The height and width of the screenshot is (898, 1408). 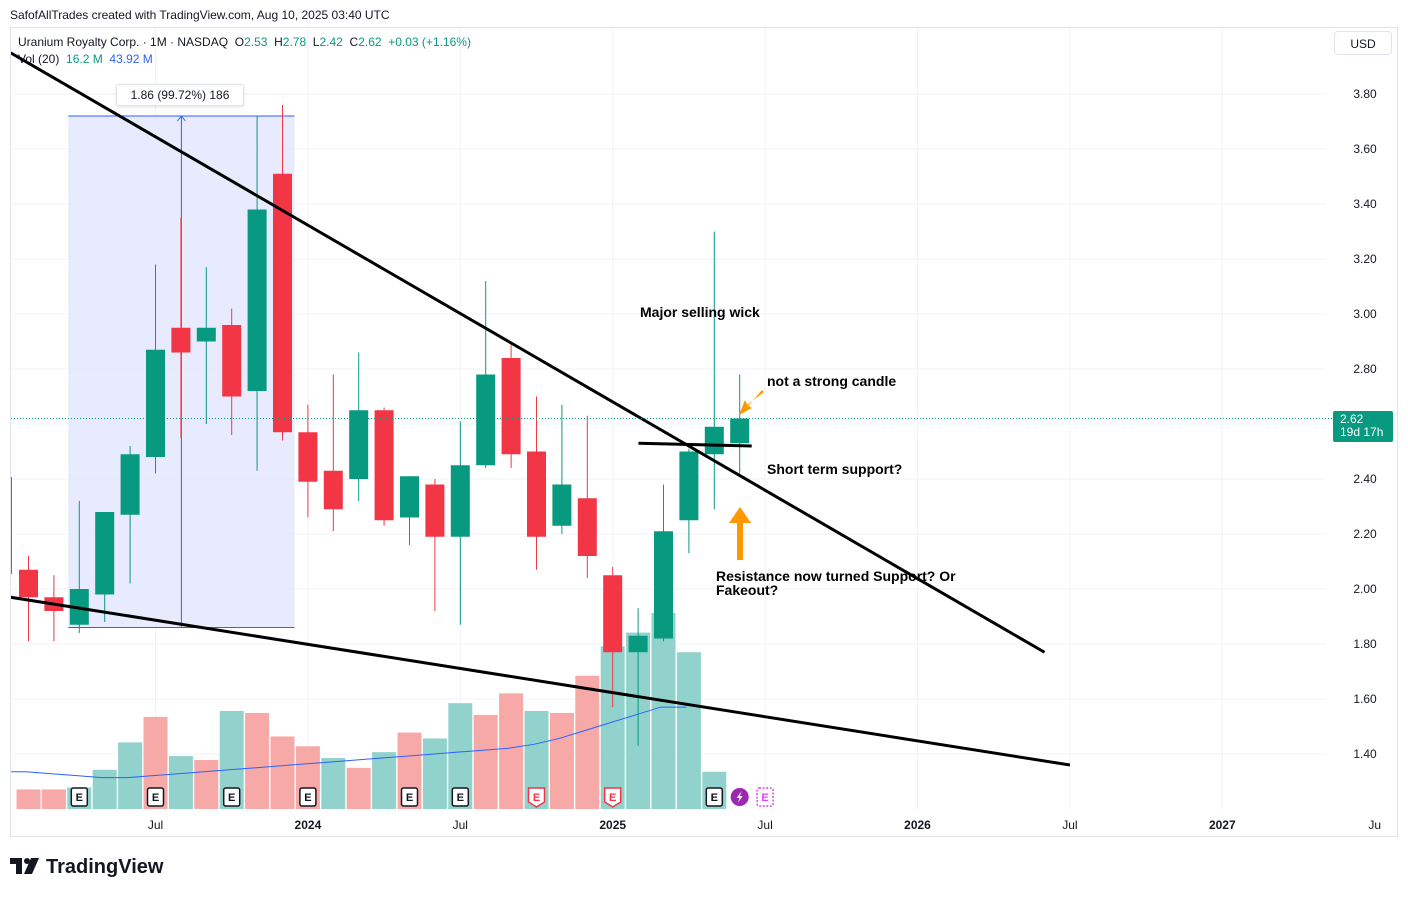 What do you see at coordinates (1362, 432) in the screenshot?
I see `bar-countdown: 19d 17h` at bounding box center [1362, 432].